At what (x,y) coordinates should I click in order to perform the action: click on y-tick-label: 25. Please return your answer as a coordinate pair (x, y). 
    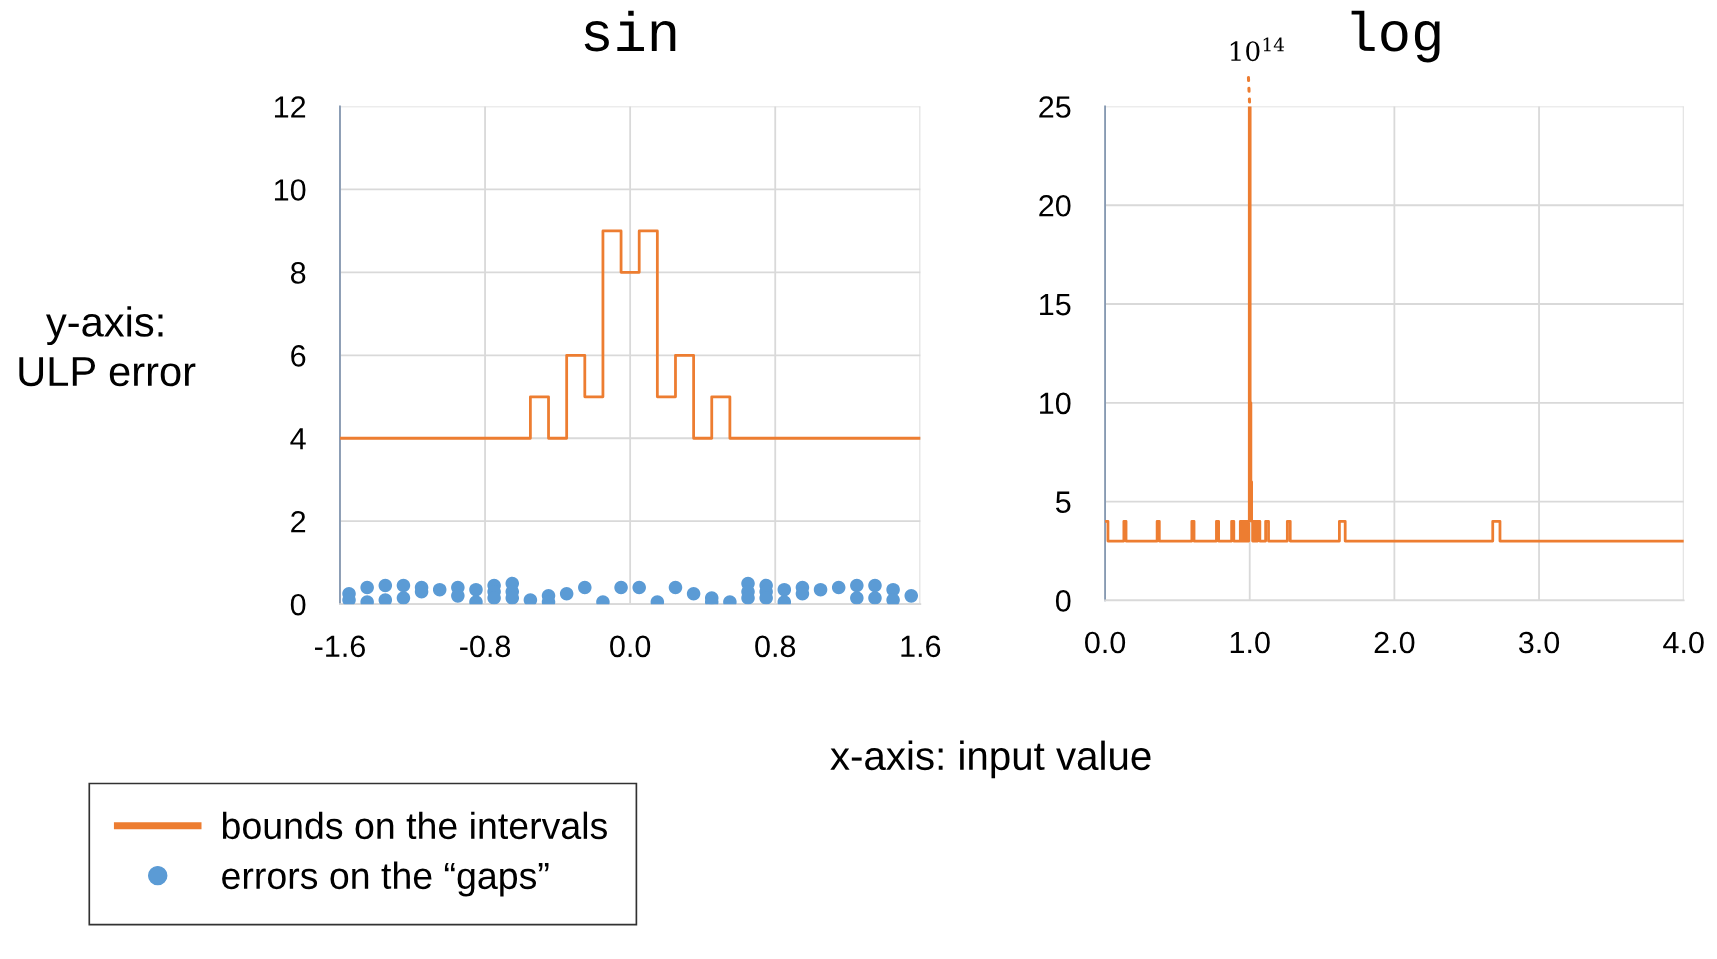
    Looking at the image, I should click on (1055, 107).